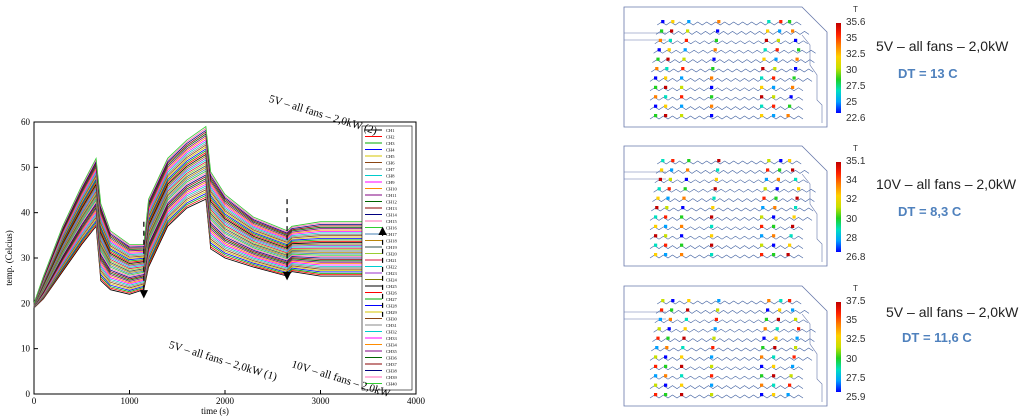  What do you see at coordinates (942, 46) in the screenshot?
I see `panel-1-condition: 5V – all fans – 2,0kW` at bounding box center [942, 46].